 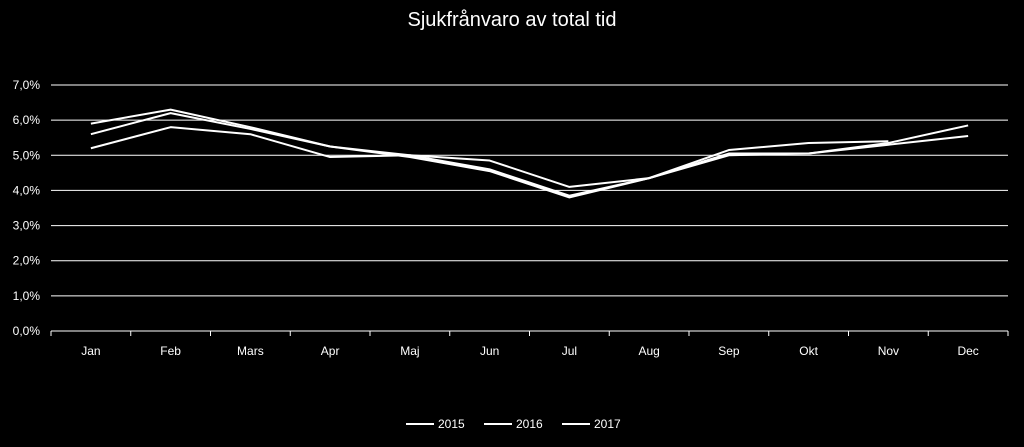 What do you see at coordinates (27, 226) in the screenshot?
I see `y-tick-label: 3,0%` at bounding box center [27, 226].